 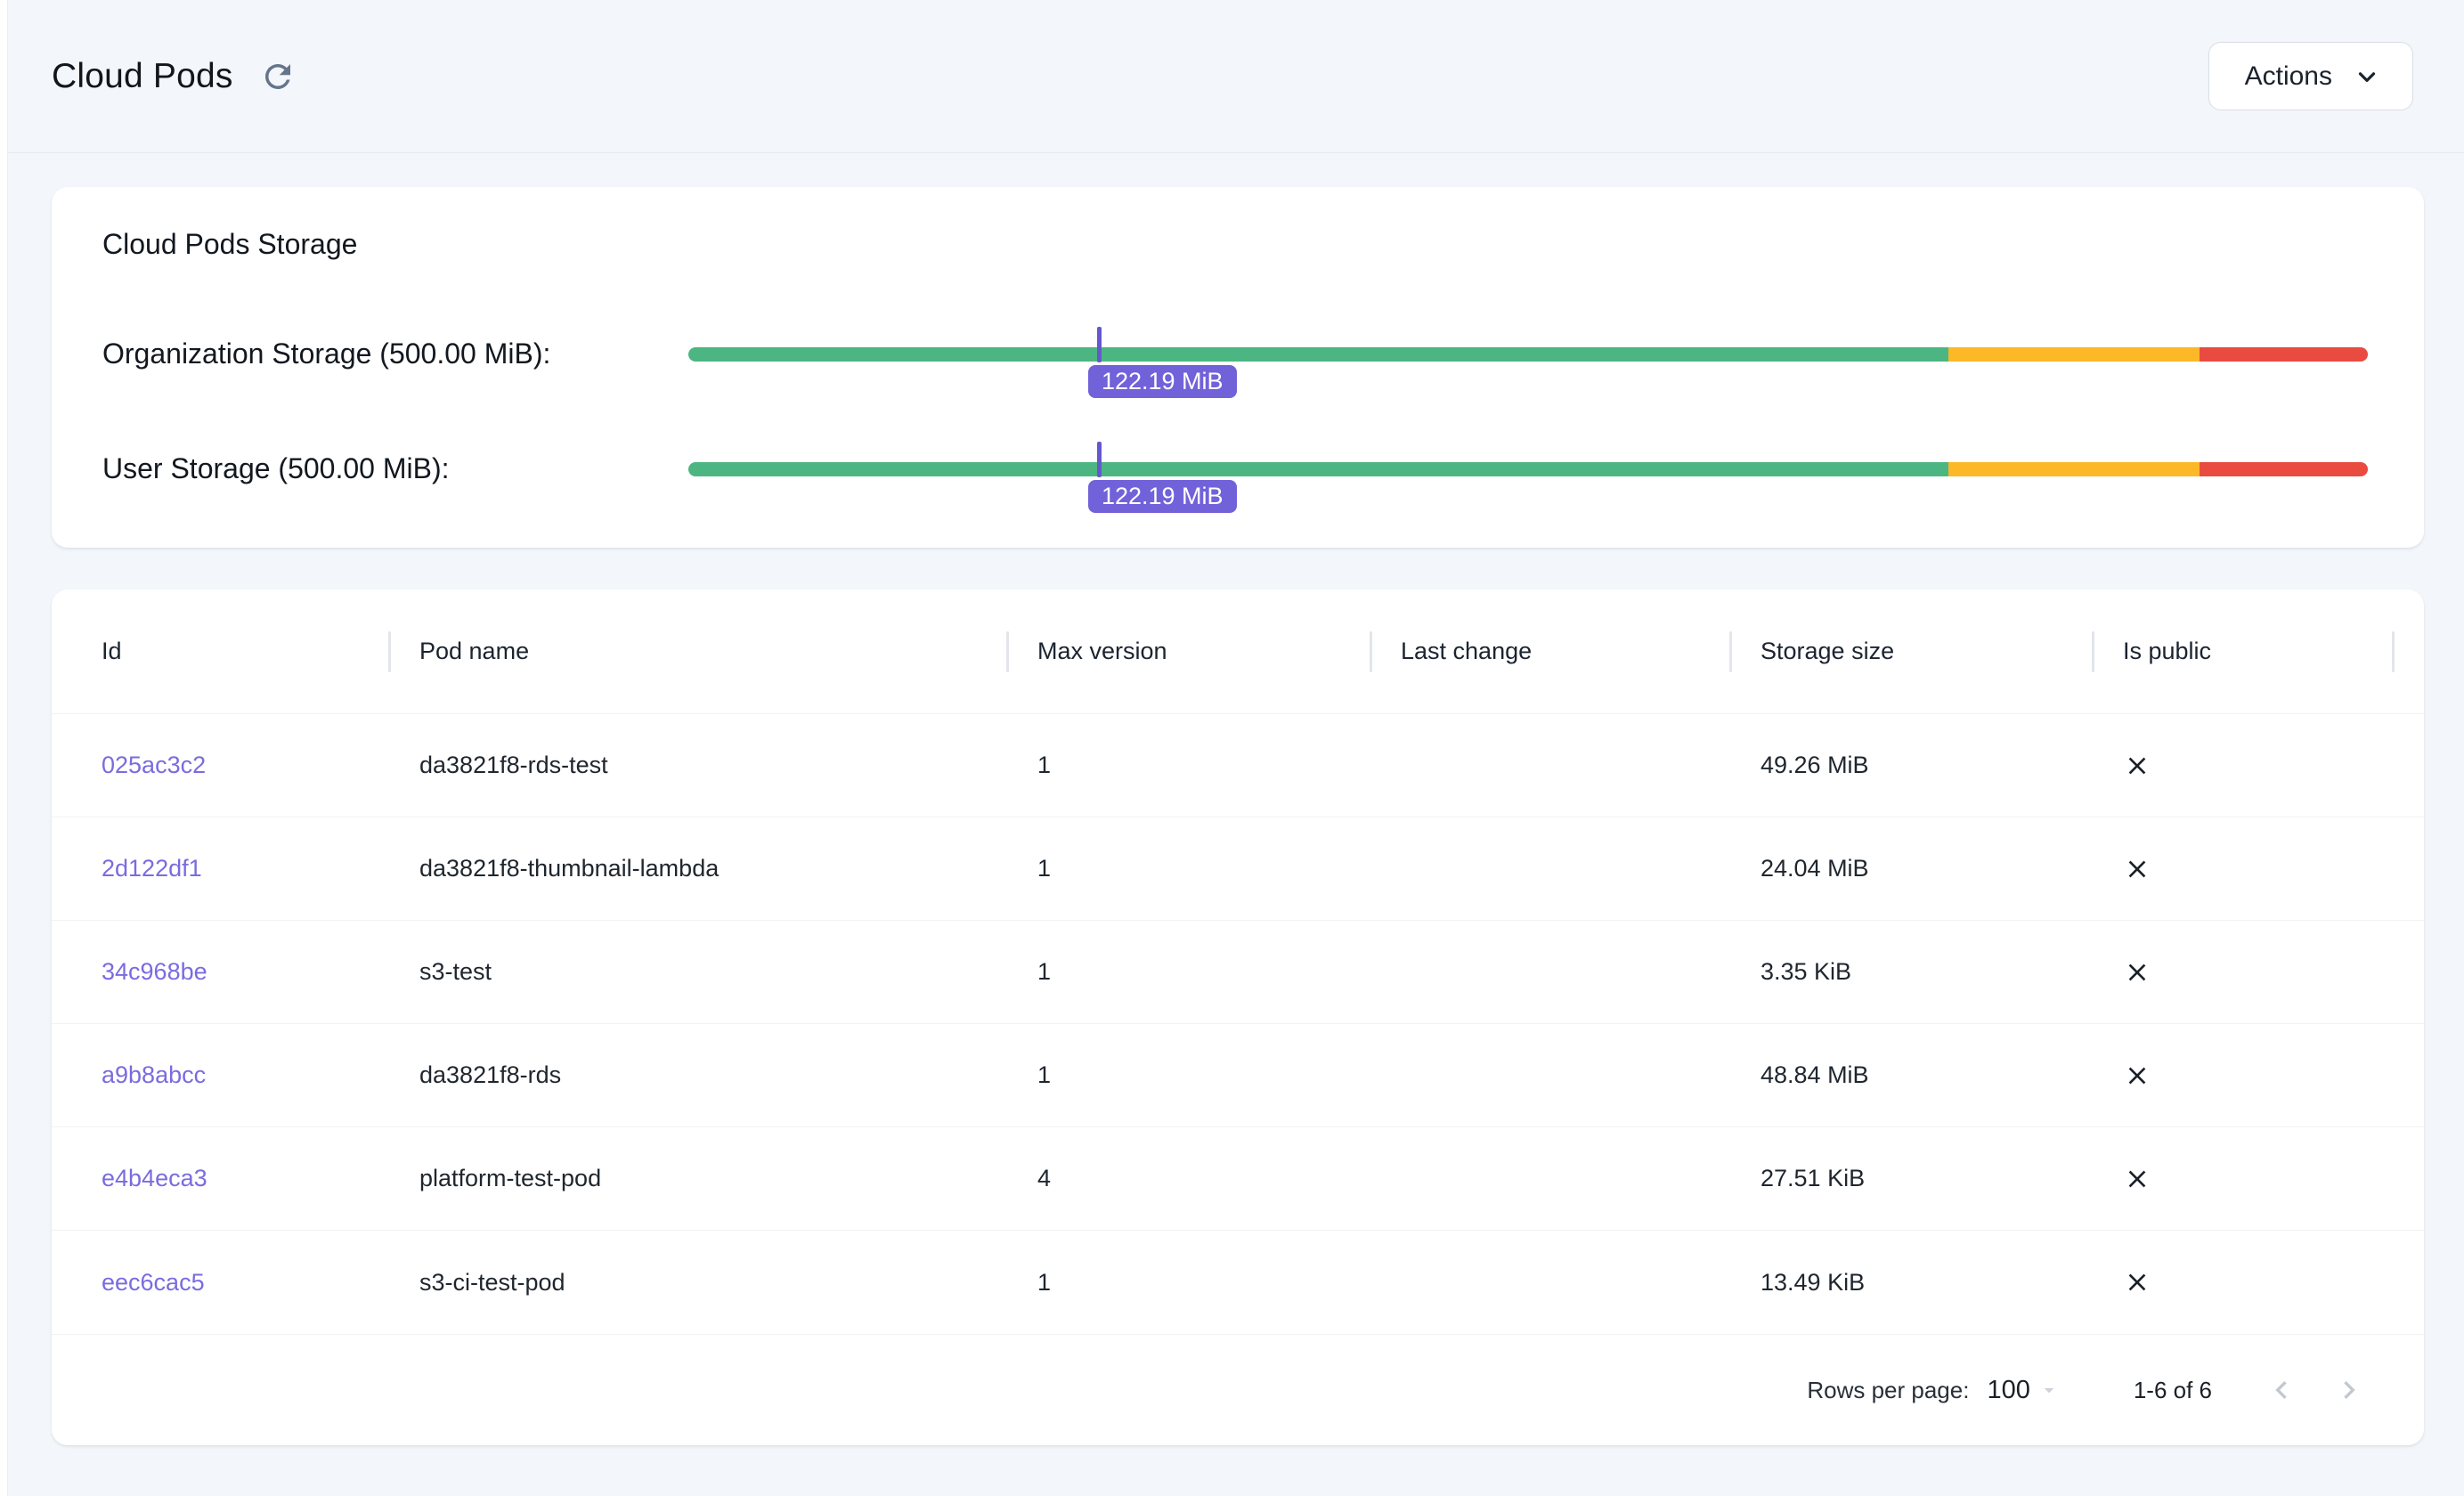 What do you see at coordinates (154, 1074) in the screenshot?
I see `pod-id-link: a9b8abcc` at bounding box center [154, 1074].